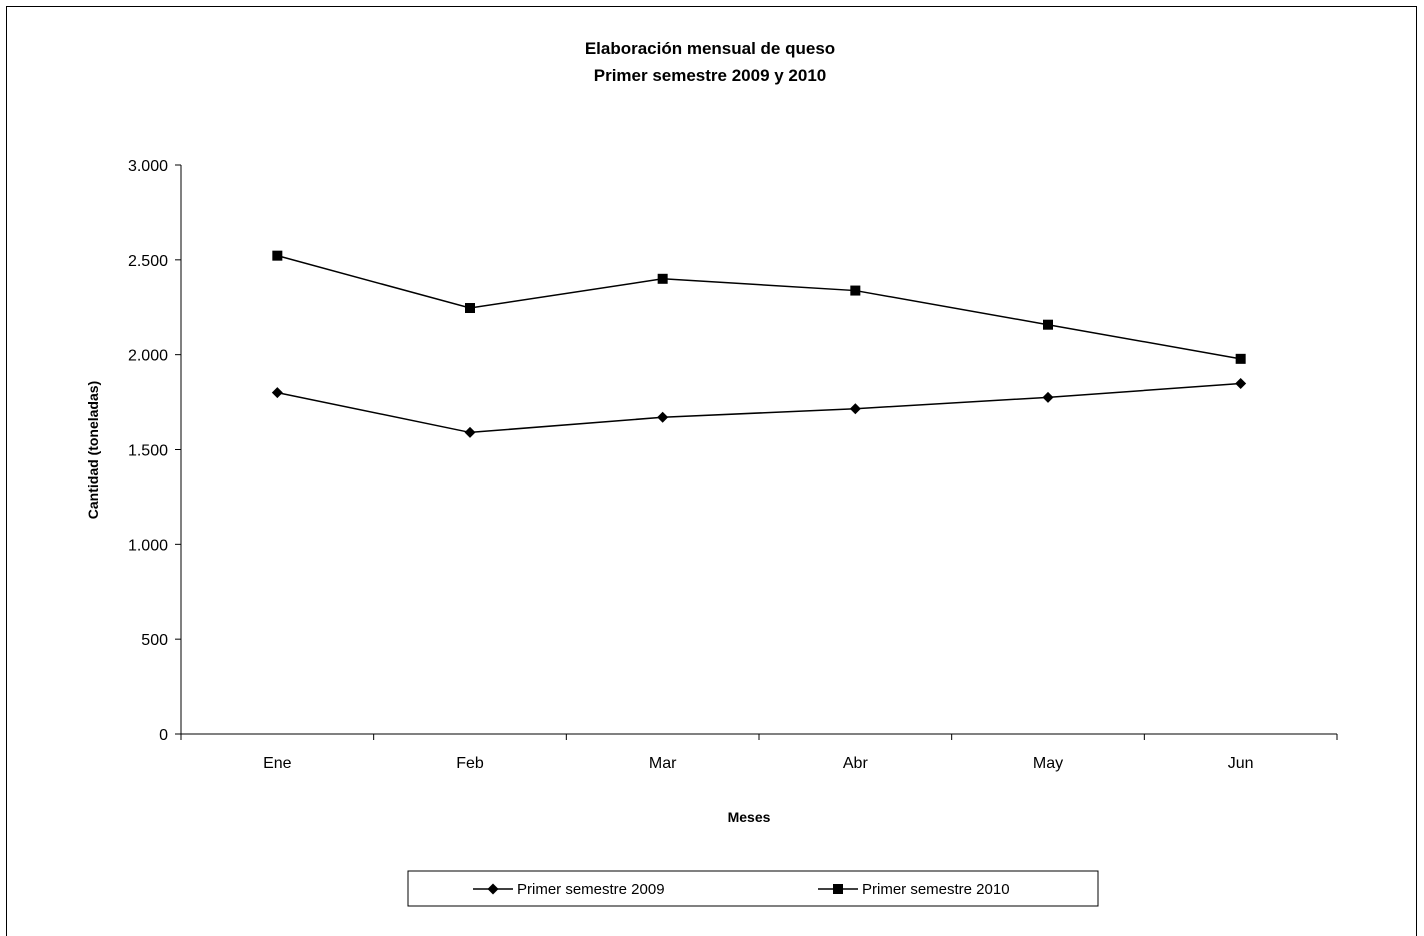 This screenshot has width=1424, height=936. Describe the element at coordinates (93, 450) in the screenshot. I see `y-axis-title: Cantidad (toneladas)` at that location.